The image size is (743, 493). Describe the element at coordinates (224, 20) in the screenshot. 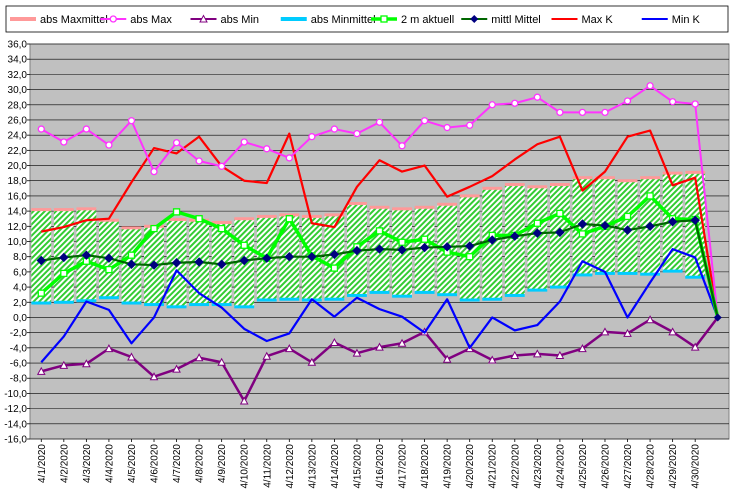

I see `legend-item: abs Min` at that location.